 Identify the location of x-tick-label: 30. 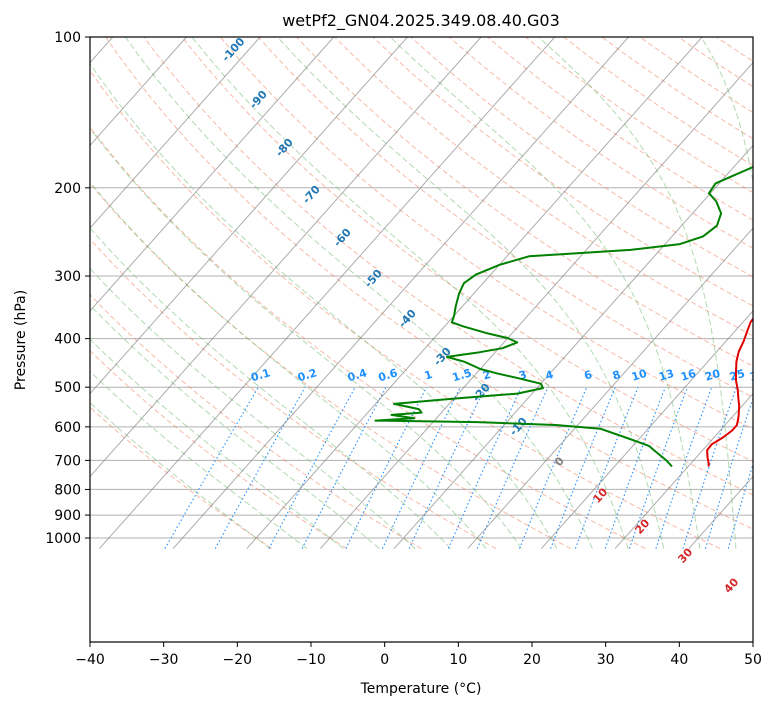
(606, 660).